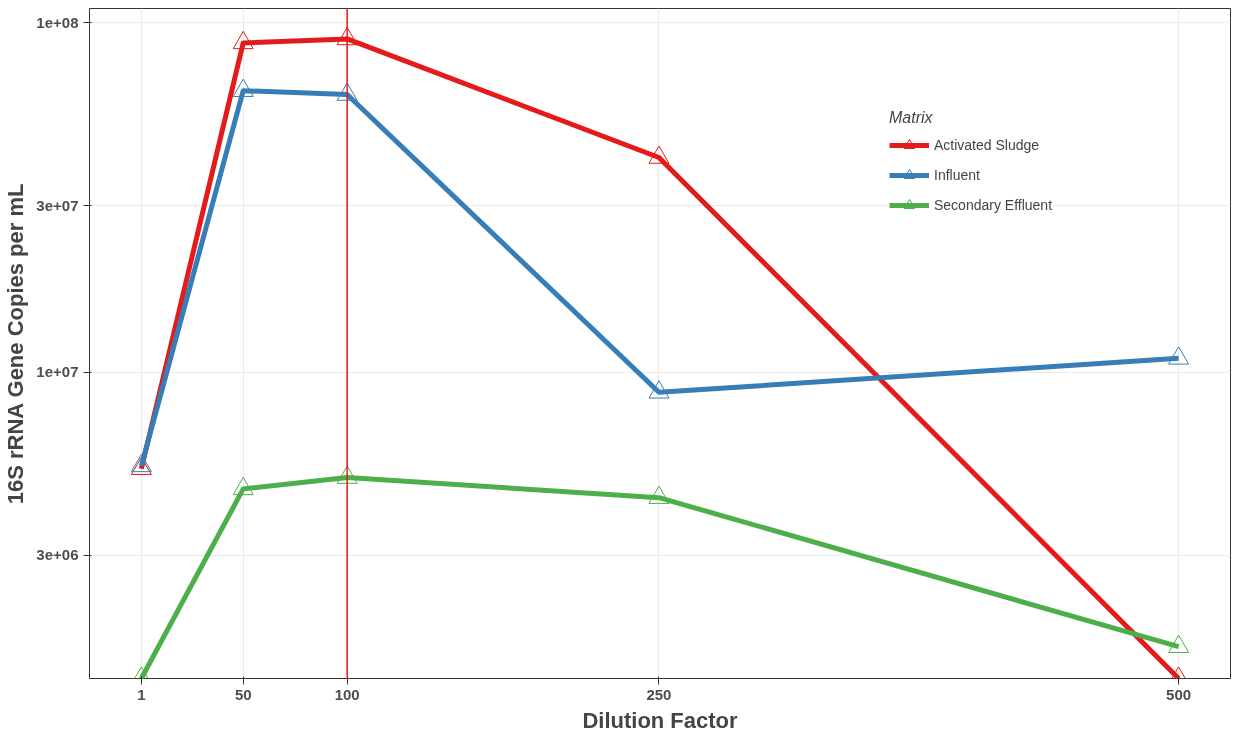 The image size is (1239, 740). What do you see at coordinates (141, 694) in the screenshot?
I see `x-tick-label: 1` at bounding box center [141, 694].